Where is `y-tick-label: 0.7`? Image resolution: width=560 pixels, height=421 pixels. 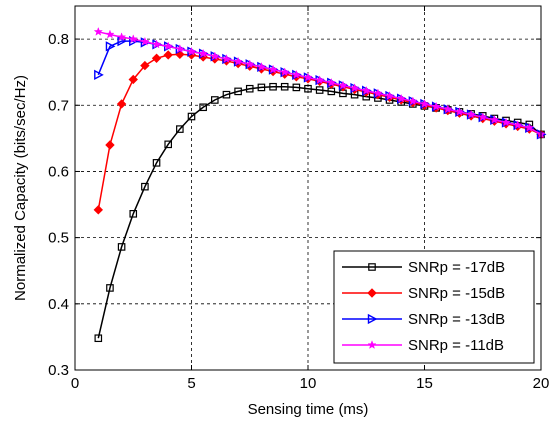
y-tick-label: 0.7 is located at coordinates (58, 105).